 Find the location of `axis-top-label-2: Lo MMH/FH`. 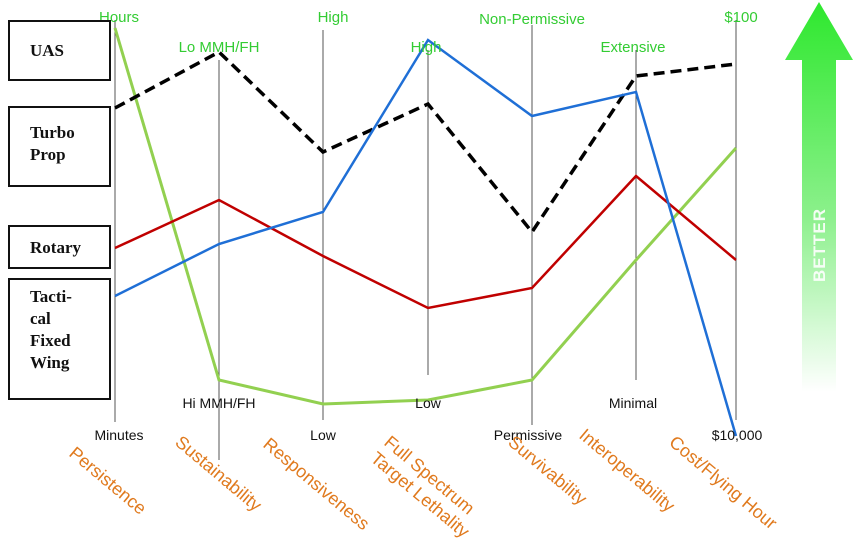

axis-top-label-2: Lo MMH/FH is located at coordinates (219, 47).